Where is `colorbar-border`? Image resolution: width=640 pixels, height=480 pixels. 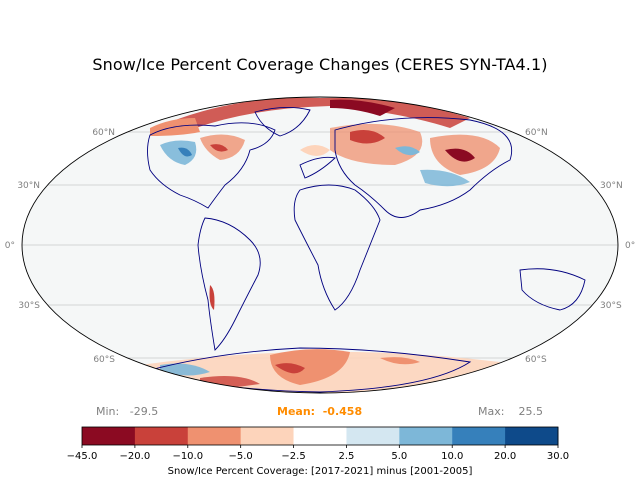
colorbar-border is located at coordinates (320, 436).